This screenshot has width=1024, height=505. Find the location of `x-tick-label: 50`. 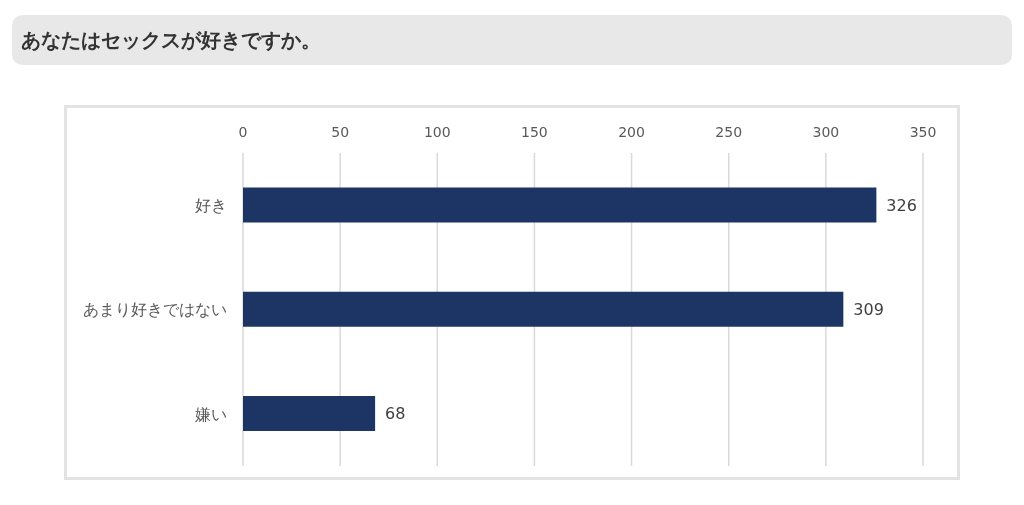

x-tick-label: 50 is located at coordinates (340, 132).